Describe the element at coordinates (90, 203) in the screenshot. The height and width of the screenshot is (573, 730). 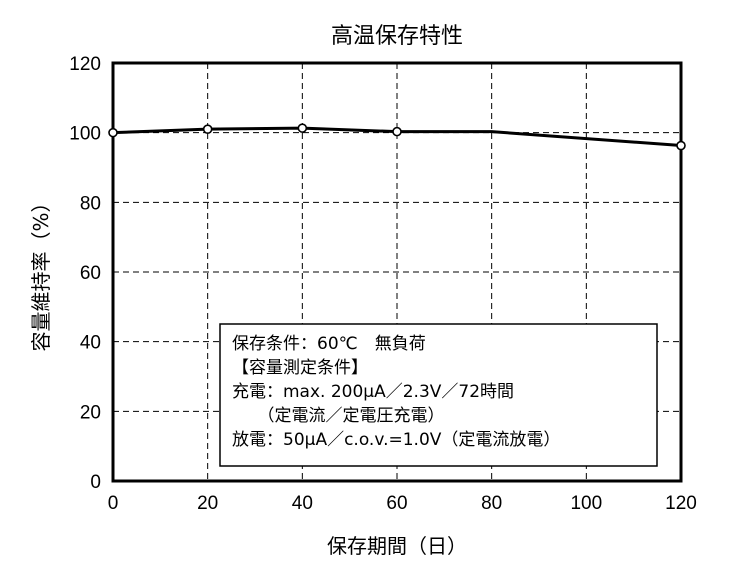
I see `y-tick-label: 80` at that location.